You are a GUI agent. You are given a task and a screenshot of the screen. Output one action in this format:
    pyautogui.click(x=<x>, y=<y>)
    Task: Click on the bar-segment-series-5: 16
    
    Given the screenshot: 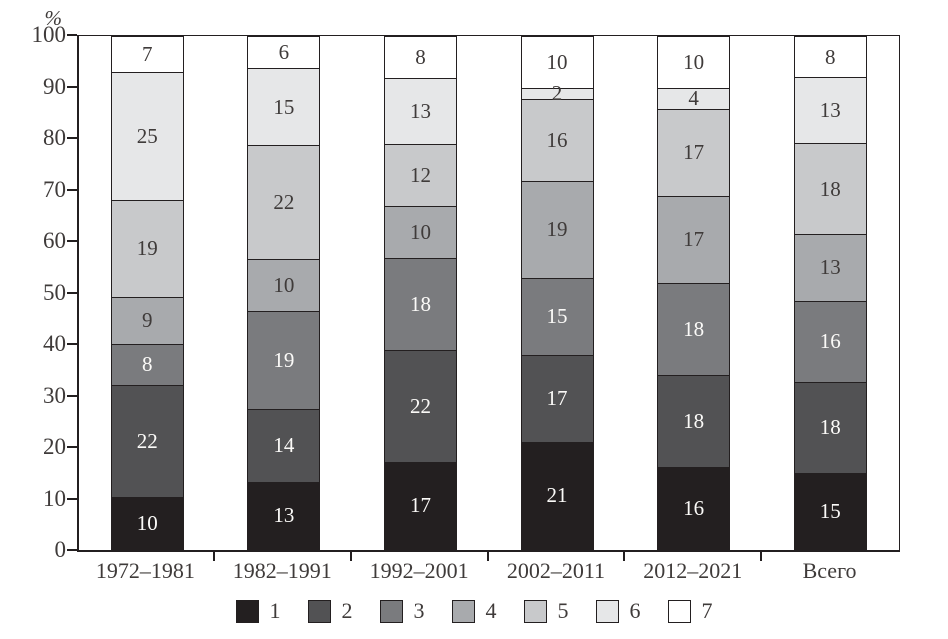 What is the action you would take?
    pyautogui.click(x=557, y=140)
    